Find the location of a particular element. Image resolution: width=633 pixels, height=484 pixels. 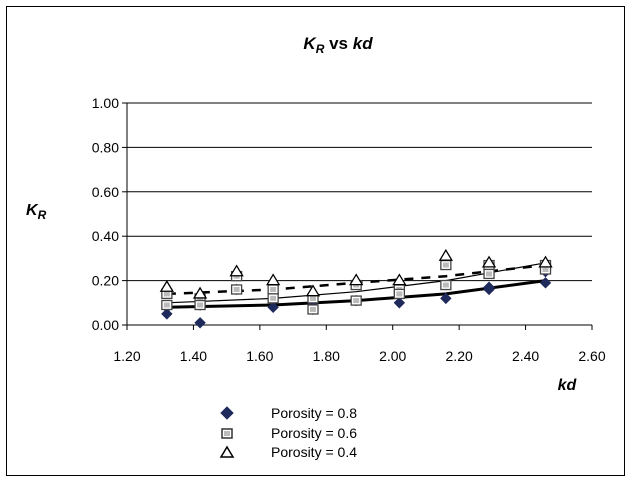

point-series-1-19-fill is located at coordinates (546, 269).